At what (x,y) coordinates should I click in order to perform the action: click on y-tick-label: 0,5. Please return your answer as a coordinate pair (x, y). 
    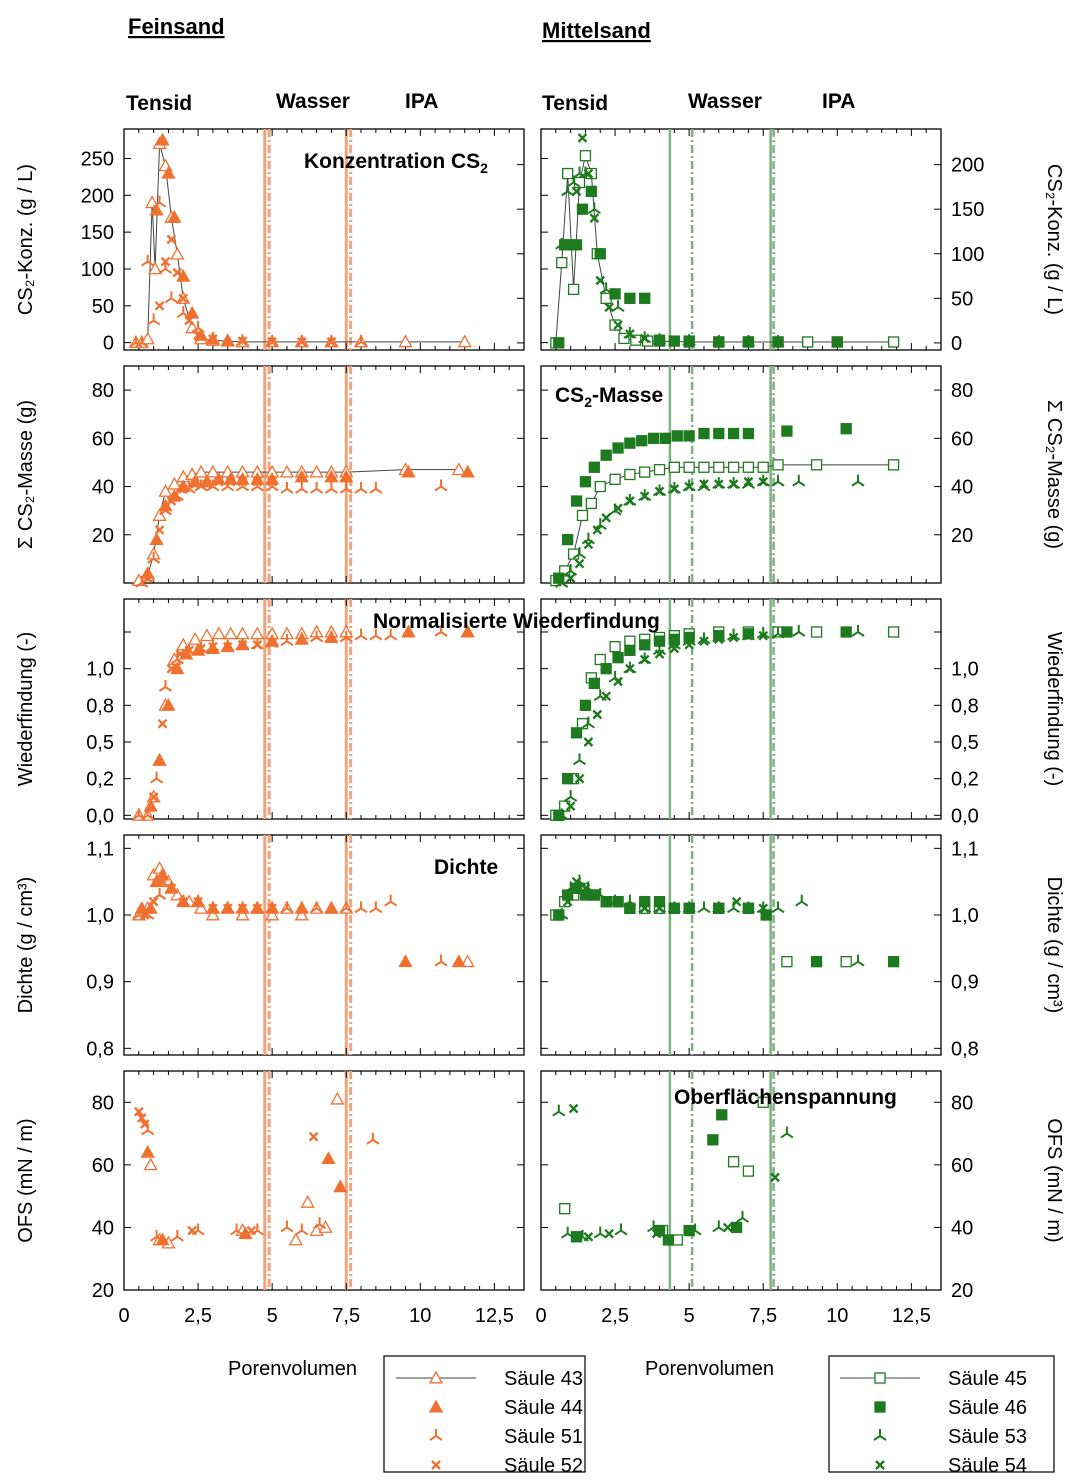
    Looking at the image, I should click on (100, 743).